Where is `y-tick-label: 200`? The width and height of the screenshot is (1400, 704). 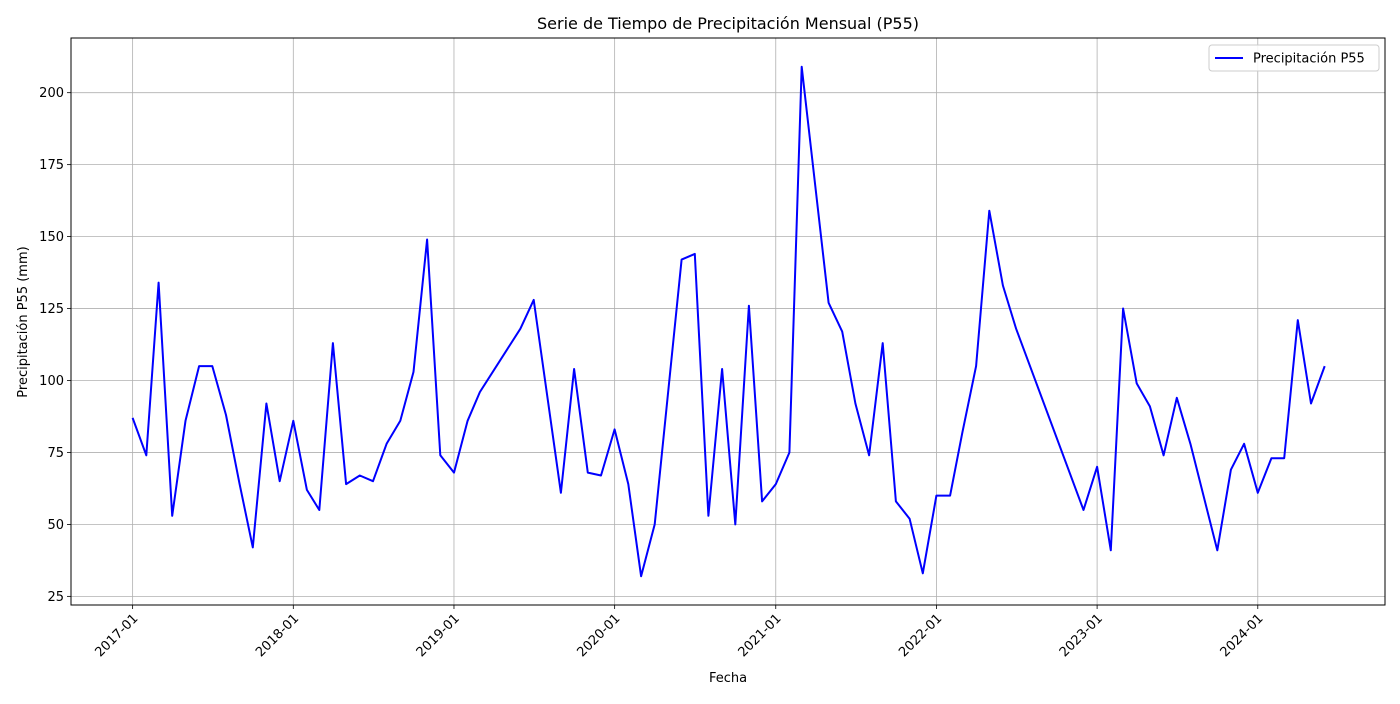 y-tick-label: 200 is located at coordinates (51, 93).